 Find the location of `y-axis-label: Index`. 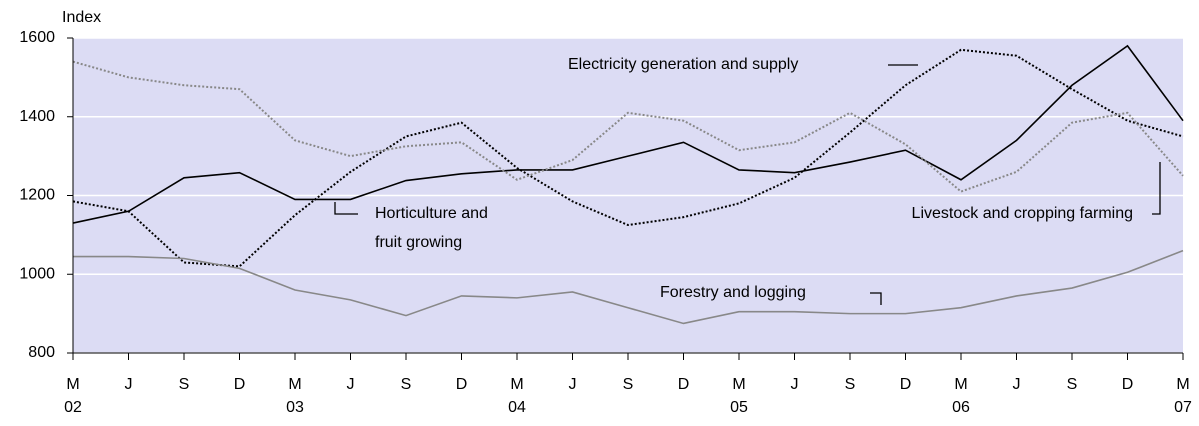

y-axis-label: Index is located at coordinates (81, 17).